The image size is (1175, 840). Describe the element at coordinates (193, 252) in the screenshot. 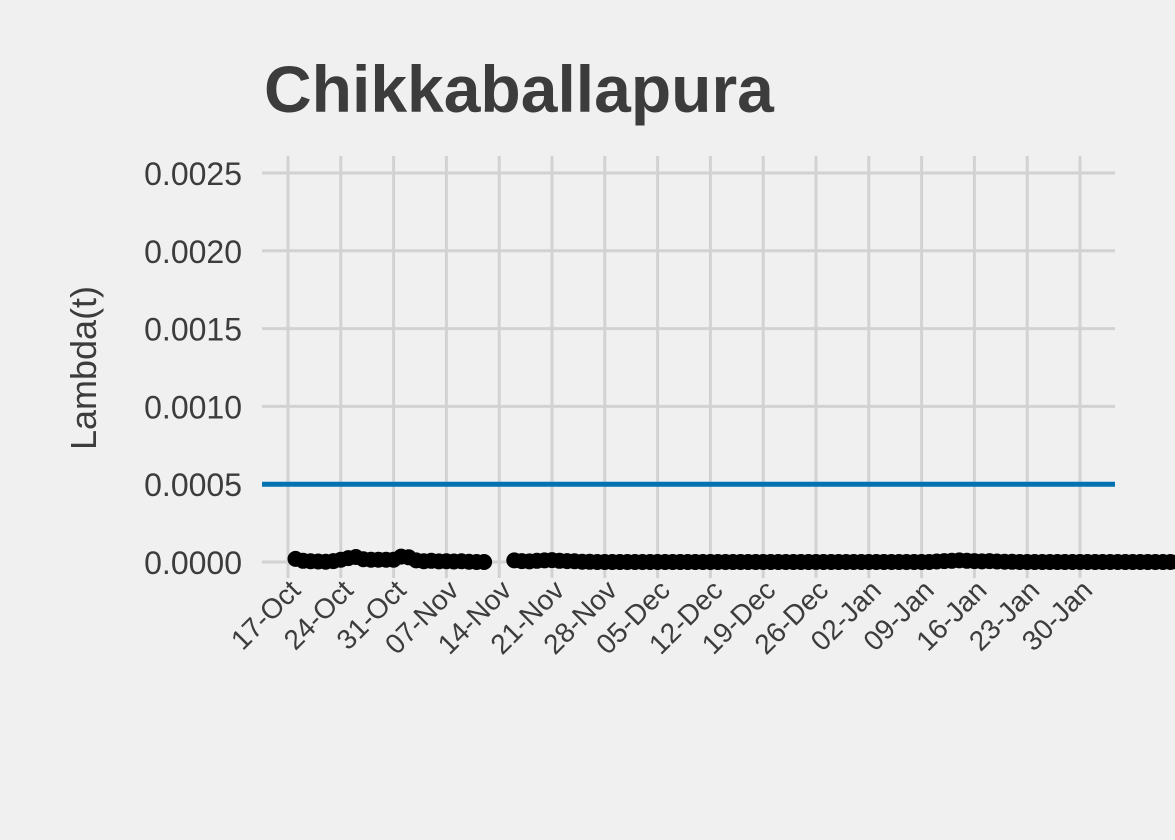

I see `y-tick-label: 0.0020` at that location.